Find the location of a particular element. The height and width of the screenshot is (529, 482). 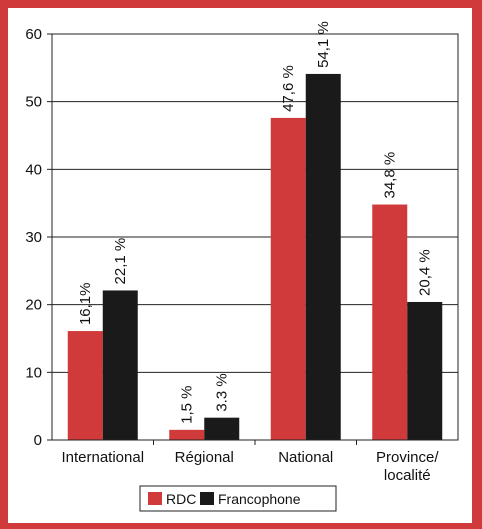

legend-swatch-francophone is located at coordinates (207, 498).